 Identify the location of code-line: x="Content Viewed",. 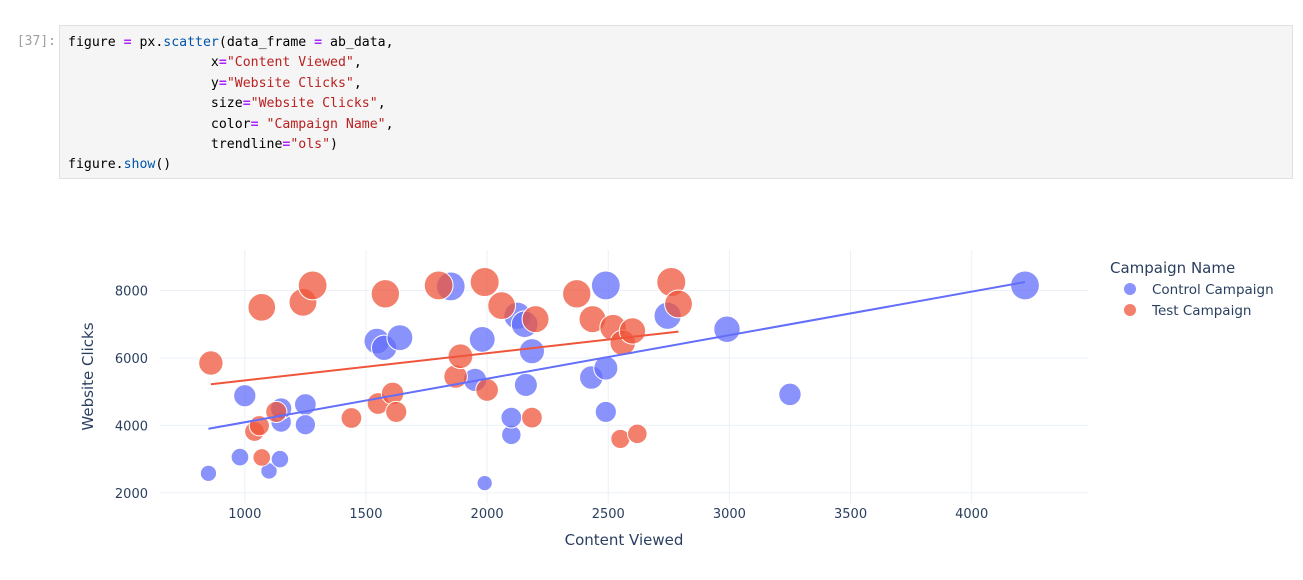
(286, 63).